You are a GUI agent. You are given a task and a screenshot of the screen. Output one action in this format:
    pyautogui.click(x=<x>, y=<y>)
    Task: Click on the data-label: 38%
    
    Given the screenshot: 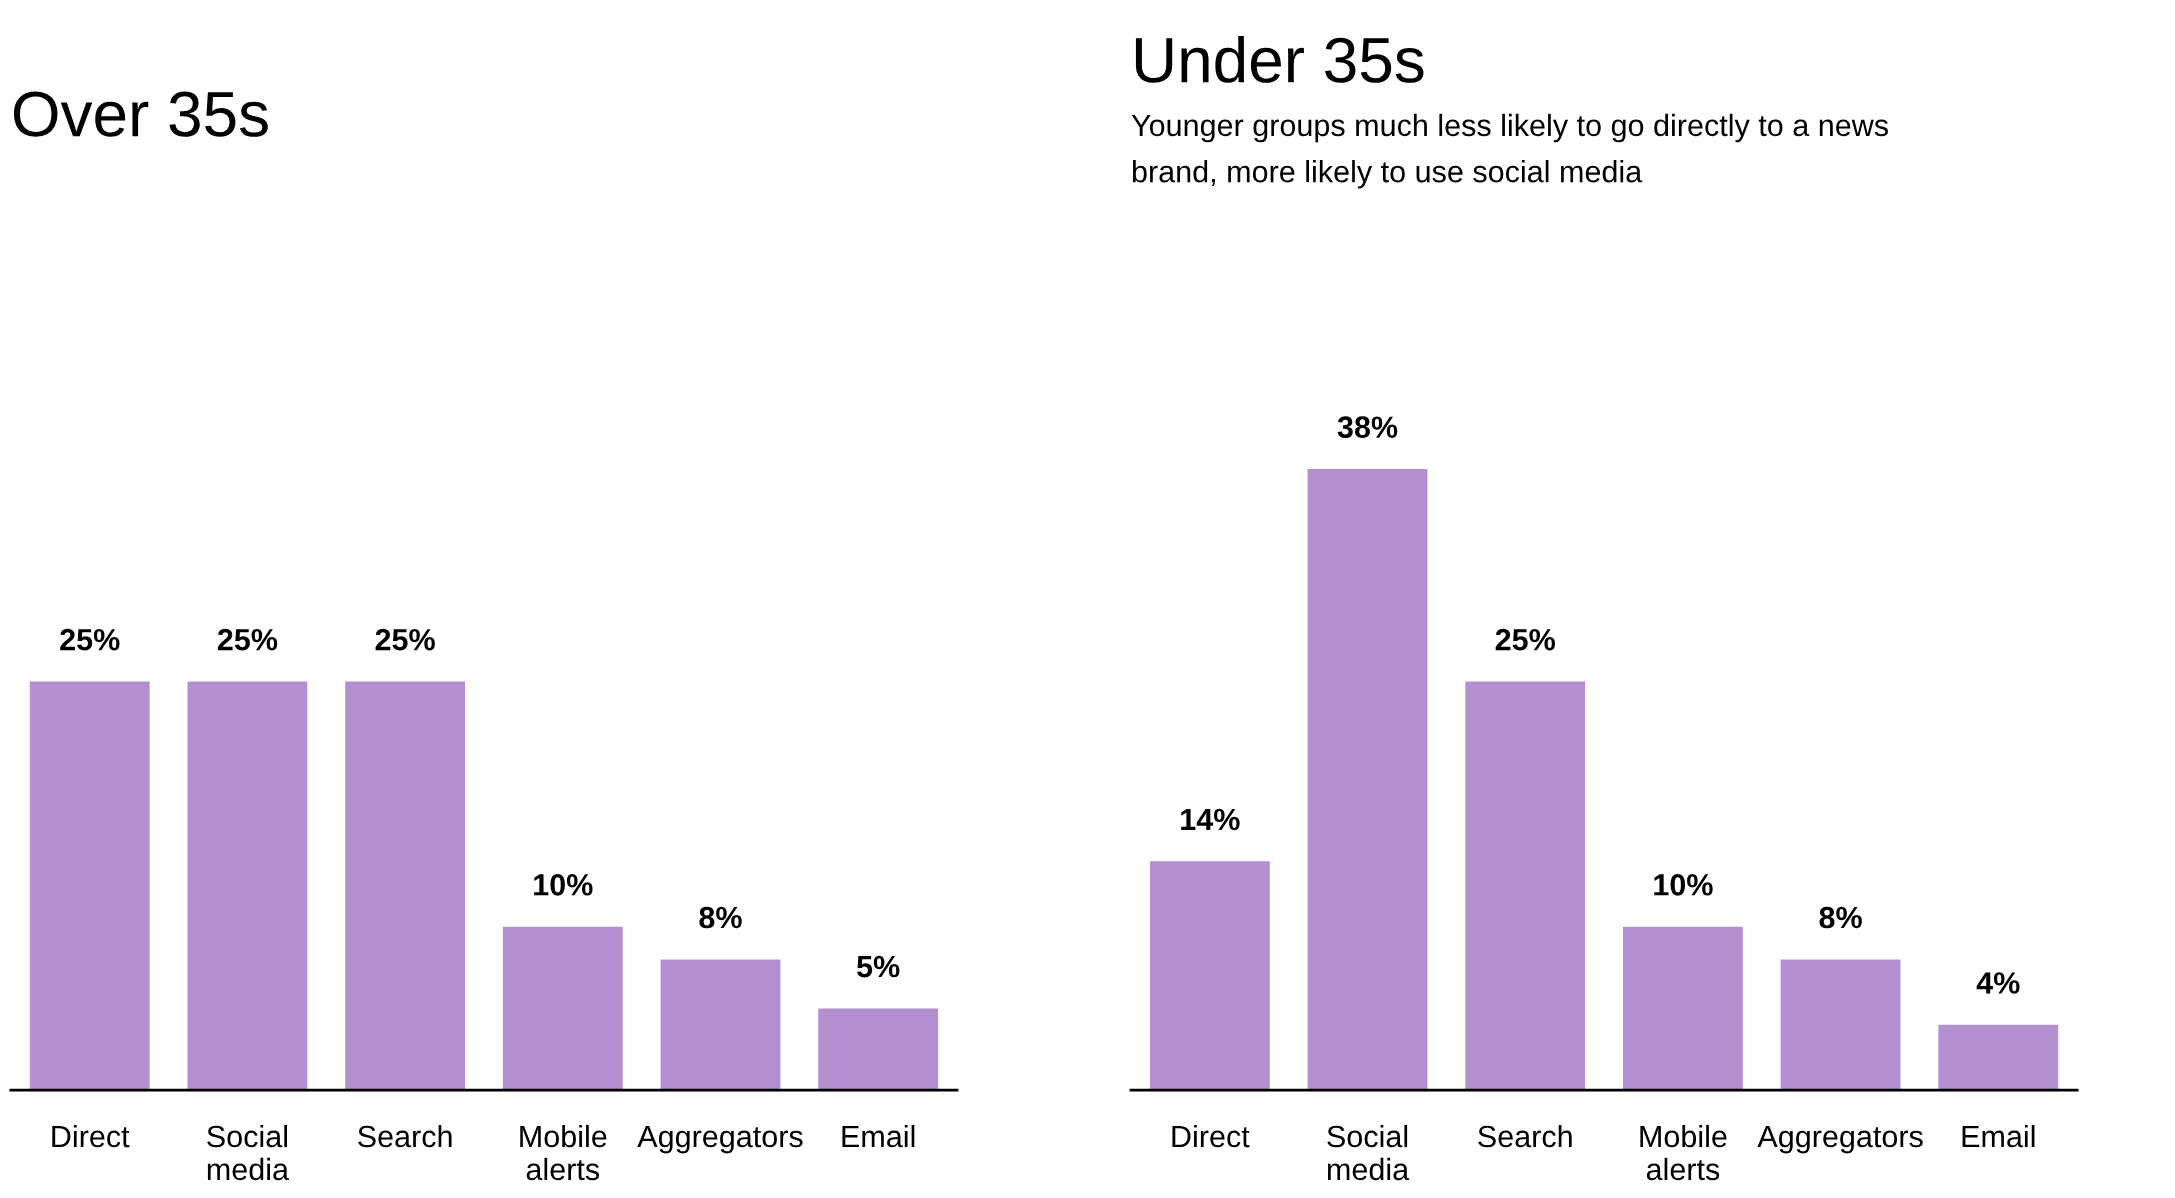 What is the action you would take?
    pyautogui.click(x=1367, y=427)
    